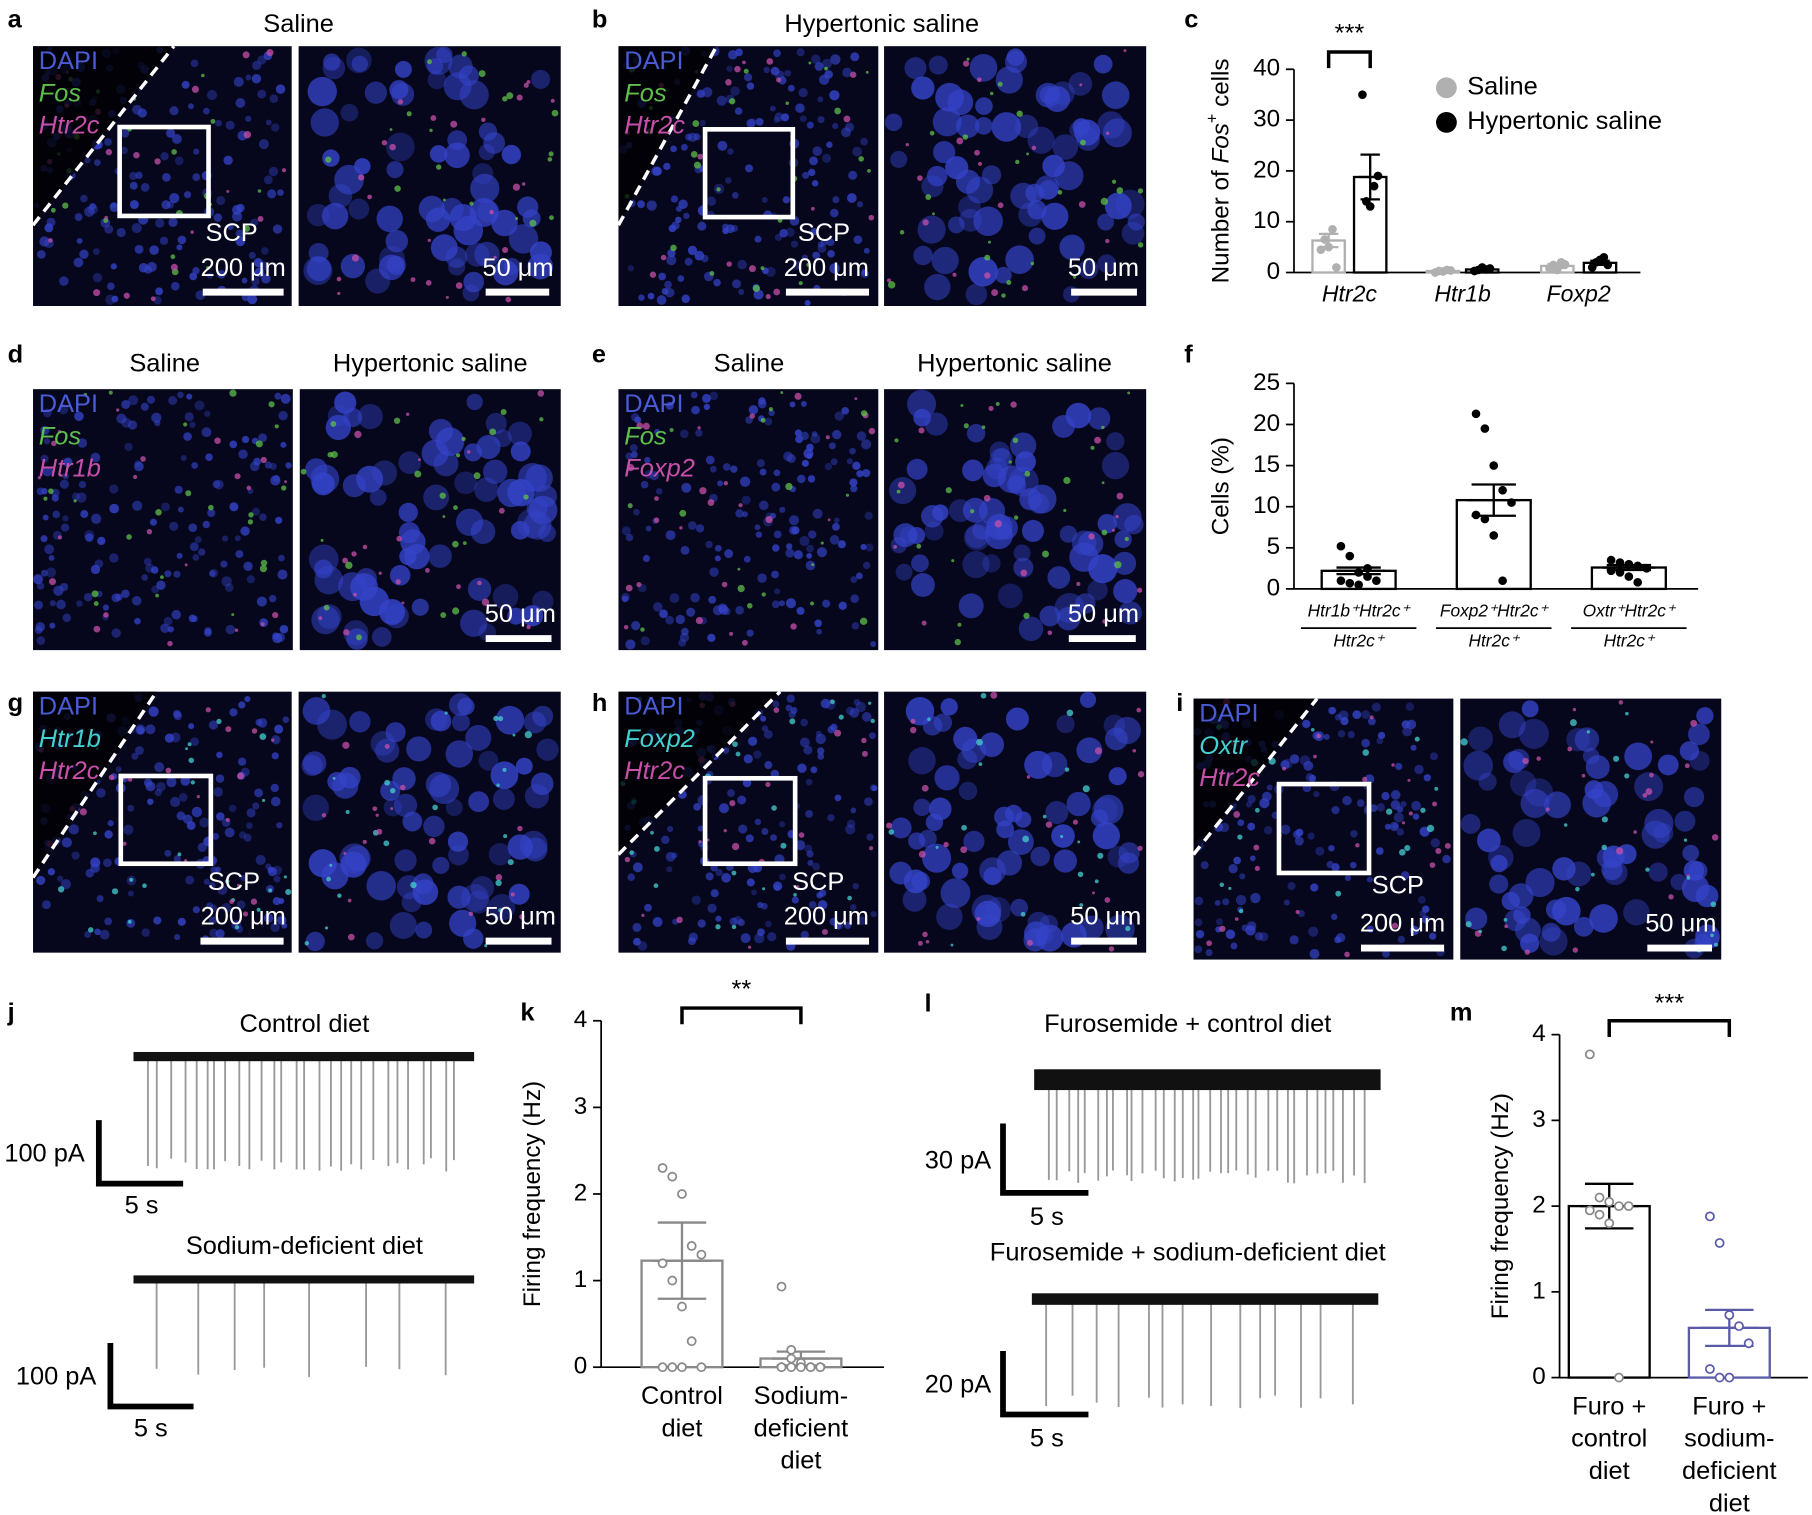 The image size is (1812, 1515). What do you see at coordinates (1579, 294) in the screenshot?
I see `x-tick-label: Foxp2` at bounding box center [1579, 294].